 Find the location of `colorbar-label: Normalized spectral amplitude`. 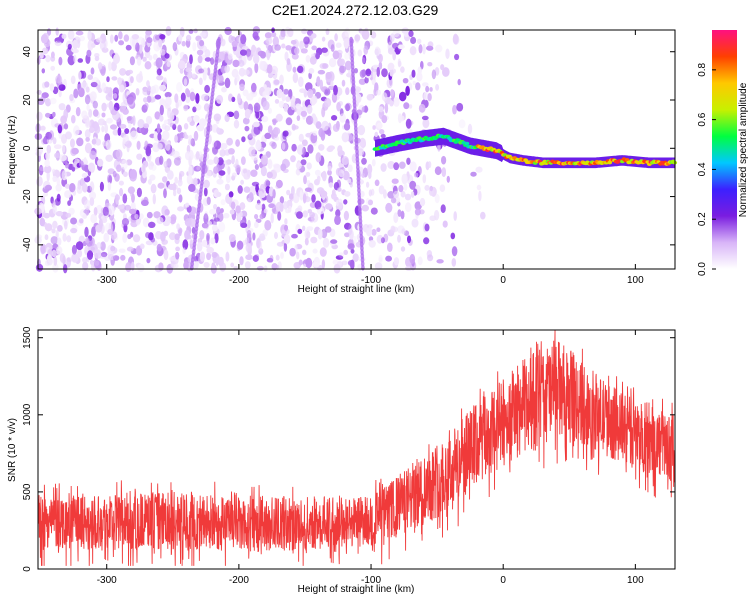

colorbar-label: Normalized spectral amplitude is located at coordinates (743, 149).